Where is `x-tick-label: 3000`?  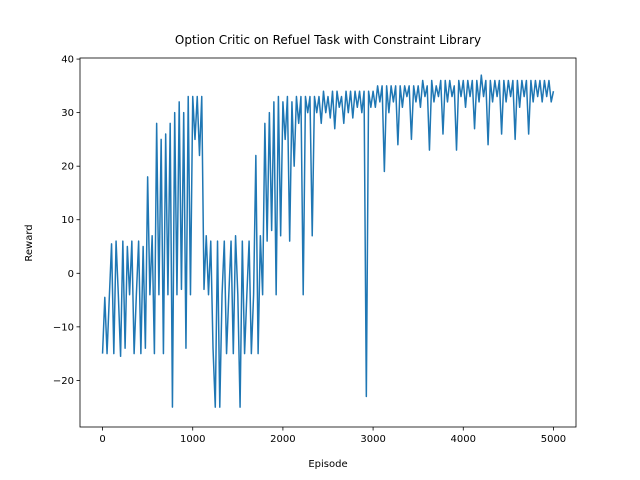 x-tick-label: 3000 is located at coordinates (372, 439).